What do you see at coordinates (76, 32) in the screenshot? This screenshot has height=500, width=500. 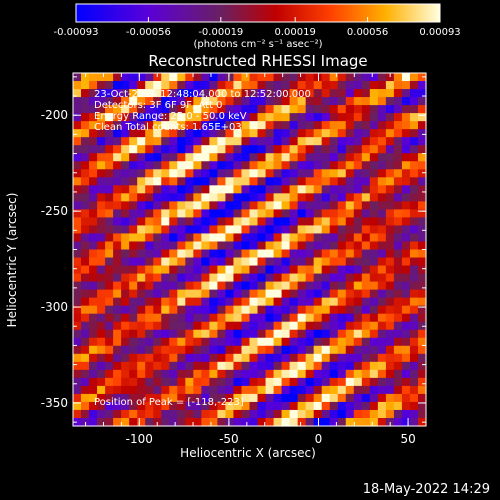 I see `colorbar-tick-label: -0.00093` at bounding box center [76, 32].